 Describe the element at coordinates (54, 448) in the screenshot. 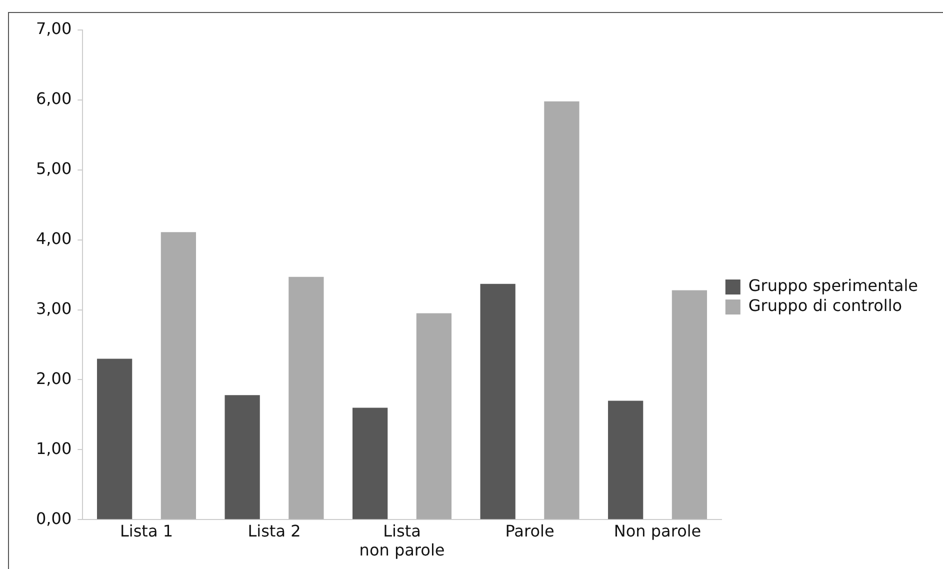

I see `y-tick-label: 1,00` at that location.